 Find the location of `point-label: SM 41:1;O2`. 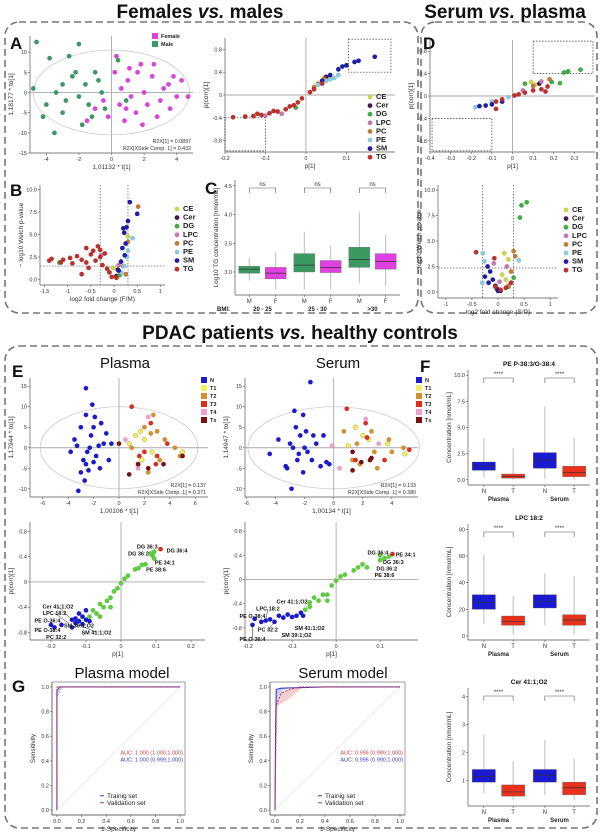

point-label: SM 41:1;O2 is located at coordinates (97, 633).